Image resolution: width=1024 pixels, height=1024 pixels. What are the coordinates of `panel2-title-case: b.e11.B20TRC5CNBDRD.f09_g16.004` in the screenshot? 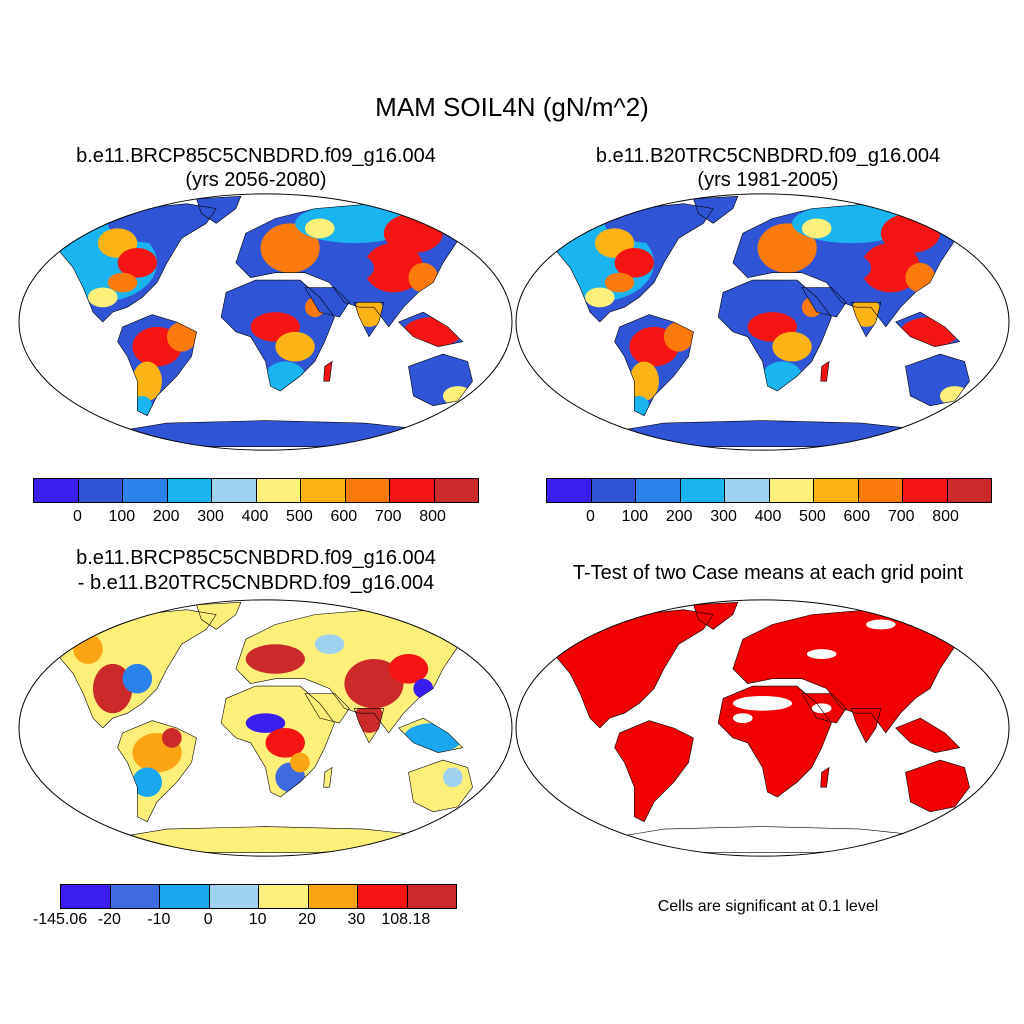 It's located at (768, 156).